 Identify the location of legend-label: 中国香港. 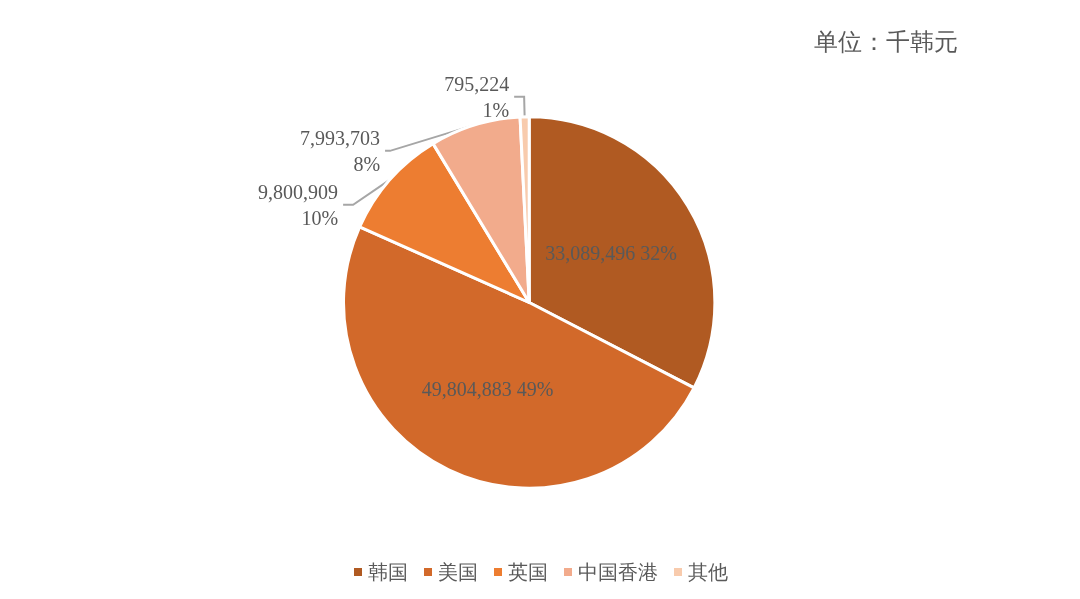
(618, 572).